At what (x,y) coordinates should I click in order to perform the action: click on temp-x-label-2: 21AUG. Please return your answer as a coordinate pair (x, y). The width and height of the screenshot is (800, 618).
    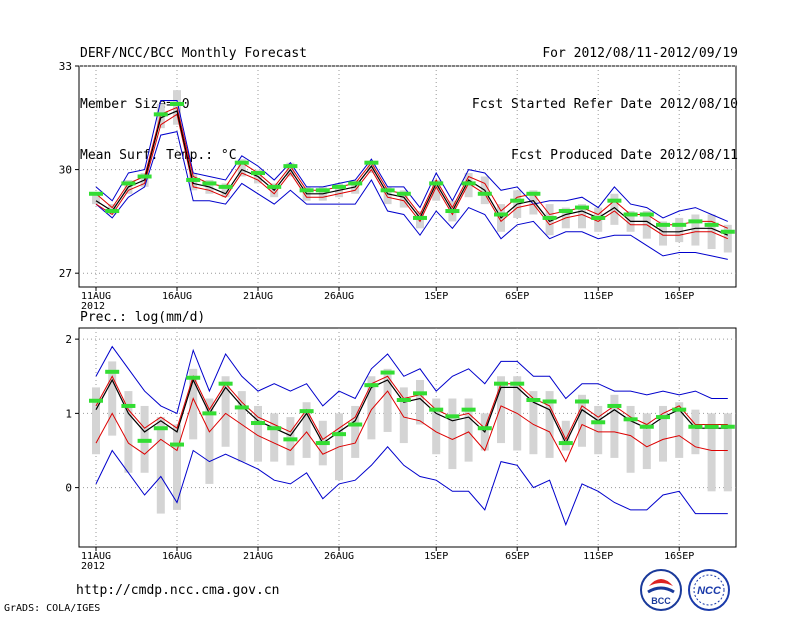
    Looking at the image, I should click on (258, 296).